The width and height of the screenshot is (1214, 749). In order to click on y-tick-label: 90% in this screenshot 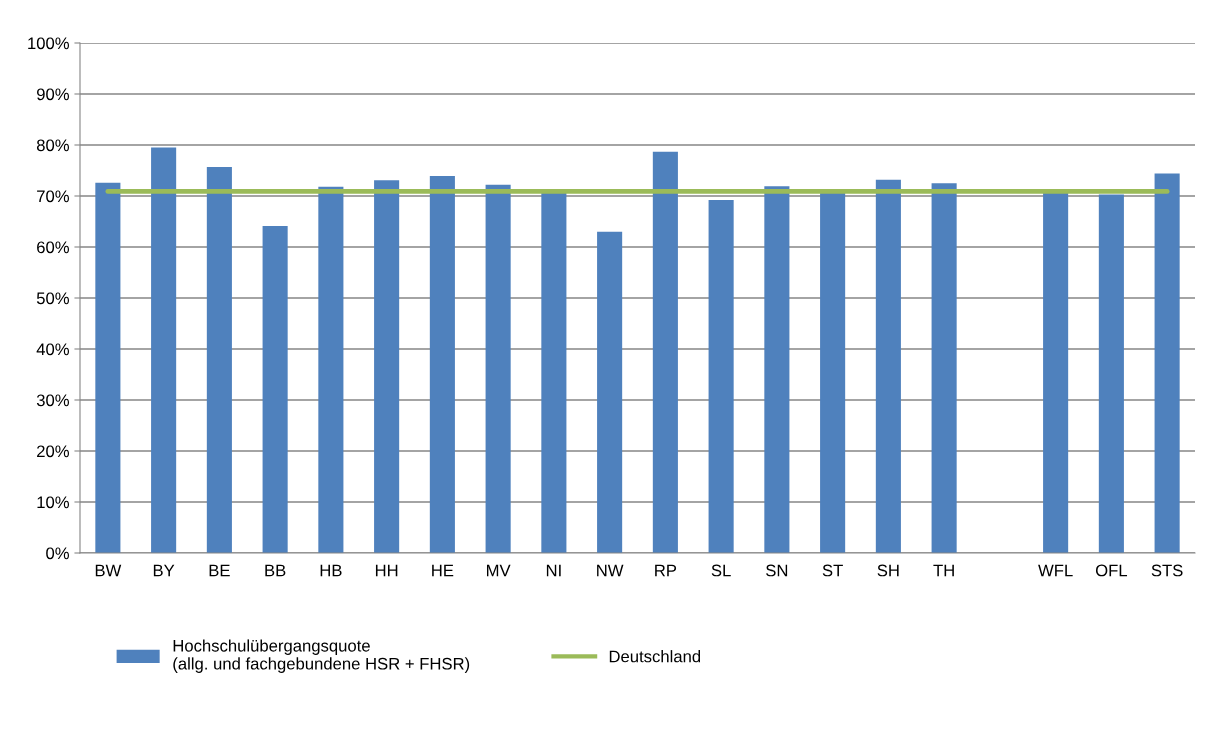, I will do `click(53, 94)`.